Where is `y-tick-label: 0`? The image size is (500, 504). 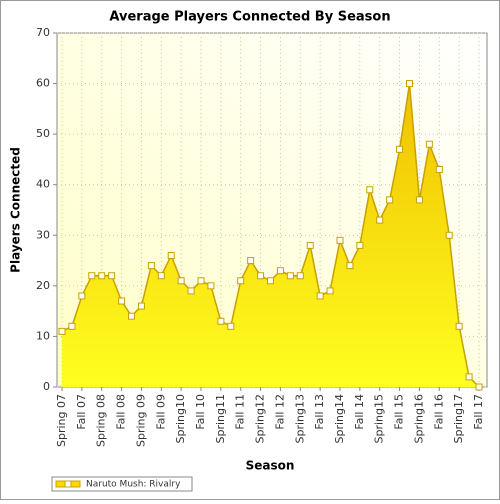
y-tick-label: 0 is located at coordinates (46, 386).